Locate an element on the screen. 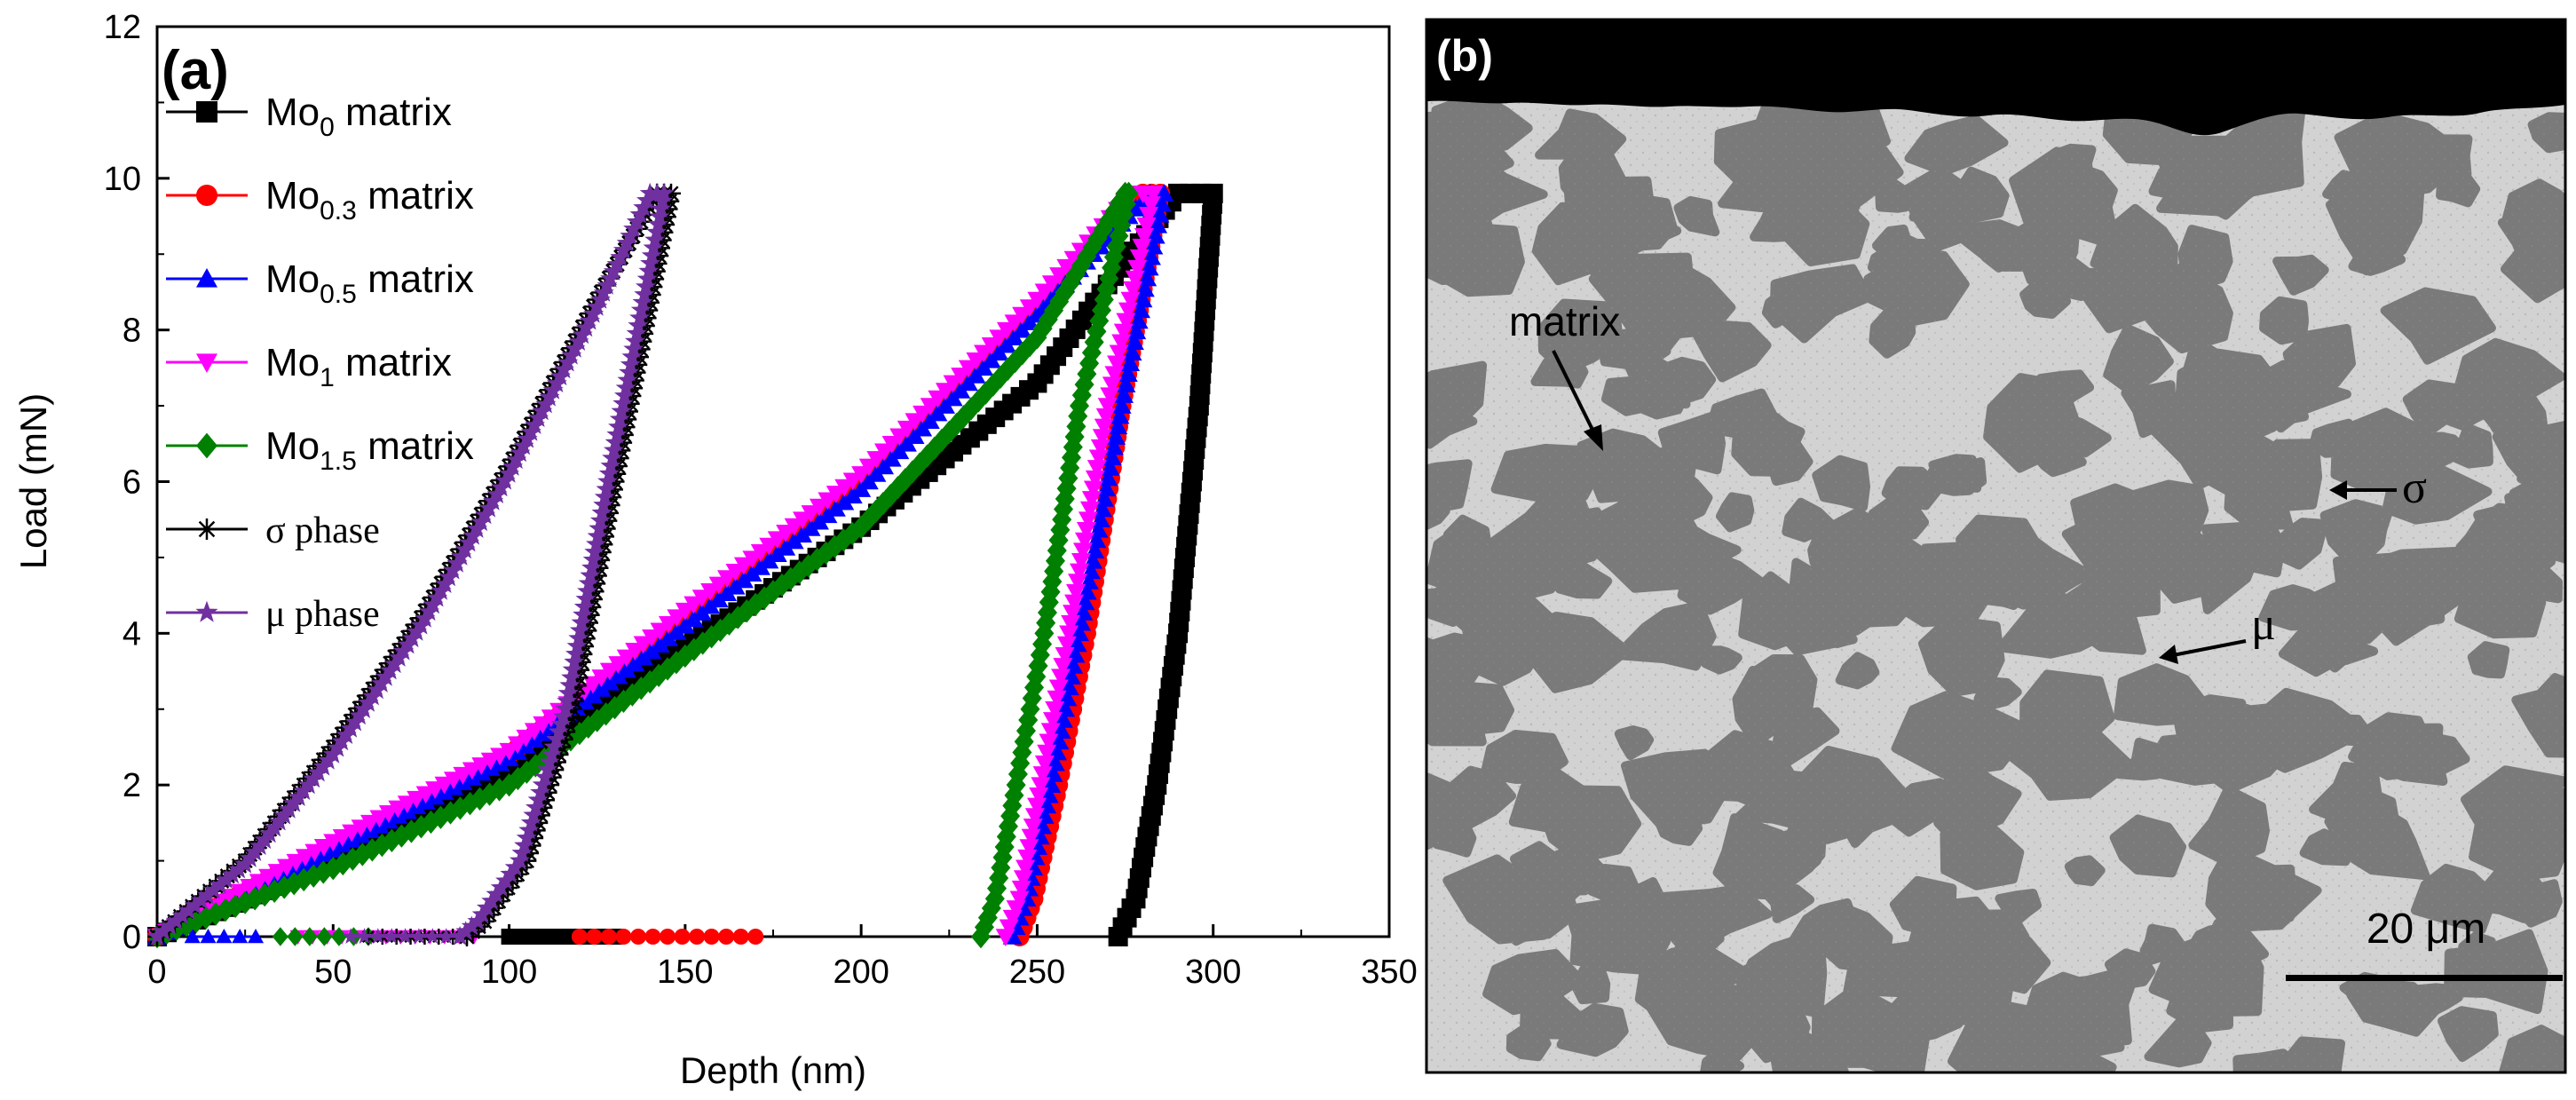  y-tick-label: 0 is located at coordinates (131, 938).